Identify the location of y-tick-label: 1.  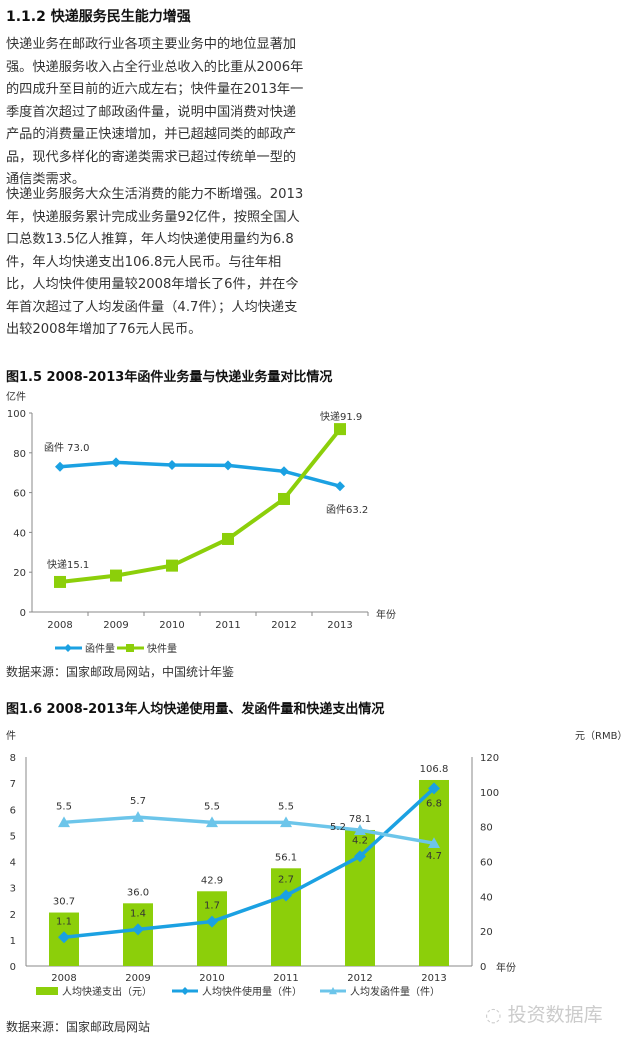
(13, 941).